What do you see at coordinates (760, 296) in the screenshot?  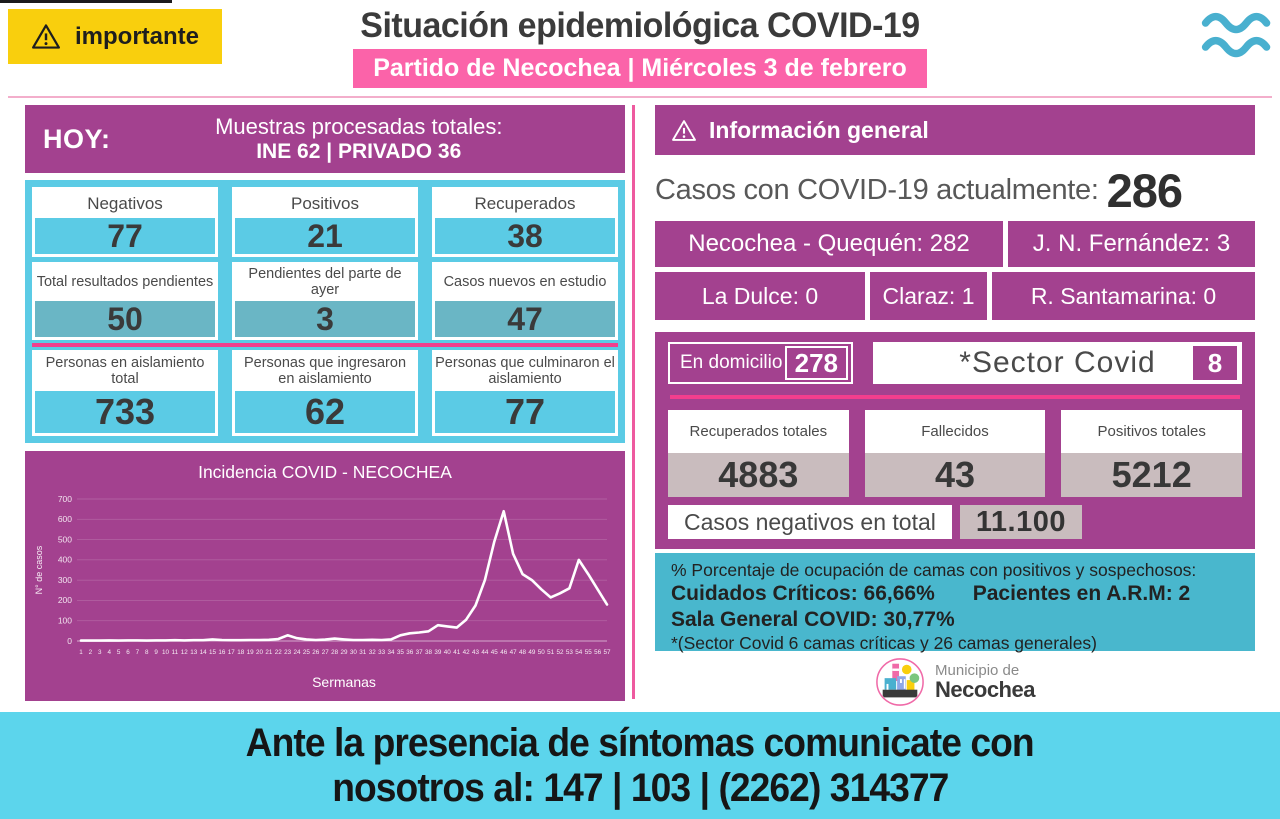 I see `location-la-dulce: La Dulce: 0` at bounding box center [760, 296].